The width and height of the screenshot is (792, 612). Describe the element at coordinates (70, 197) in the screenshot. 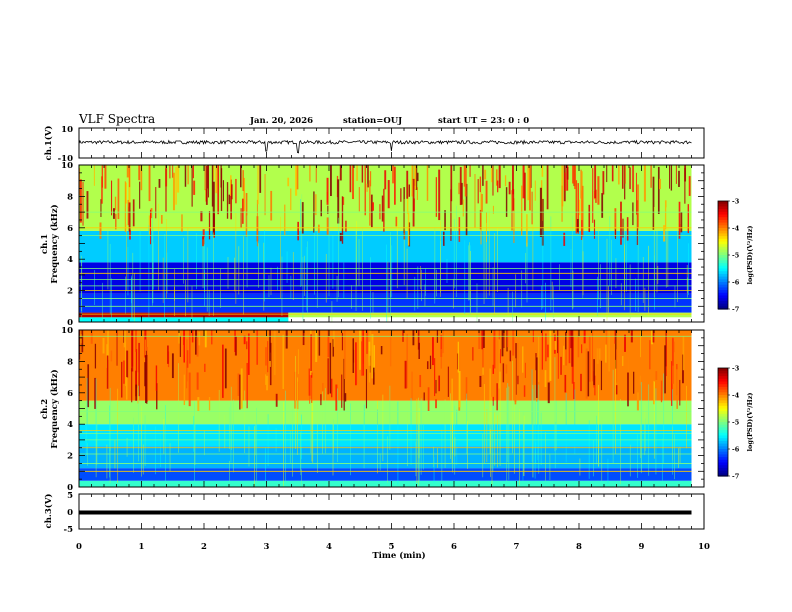

I see `ch1-spec-ytick-label: 8` at that location.